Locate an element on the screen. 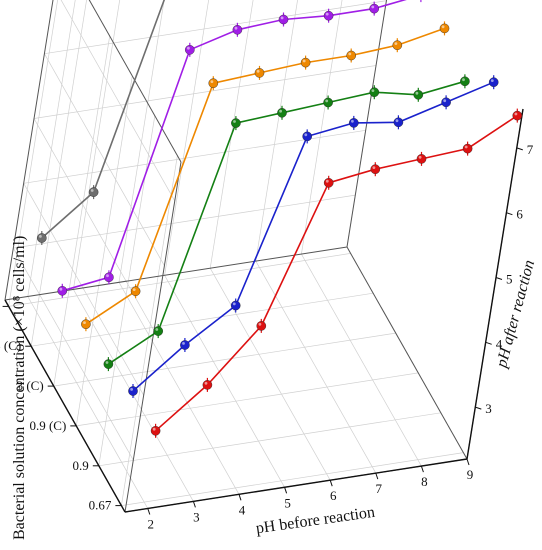 This screenshot has height=550, width=542. series-line is located at coordinates (103, 119).